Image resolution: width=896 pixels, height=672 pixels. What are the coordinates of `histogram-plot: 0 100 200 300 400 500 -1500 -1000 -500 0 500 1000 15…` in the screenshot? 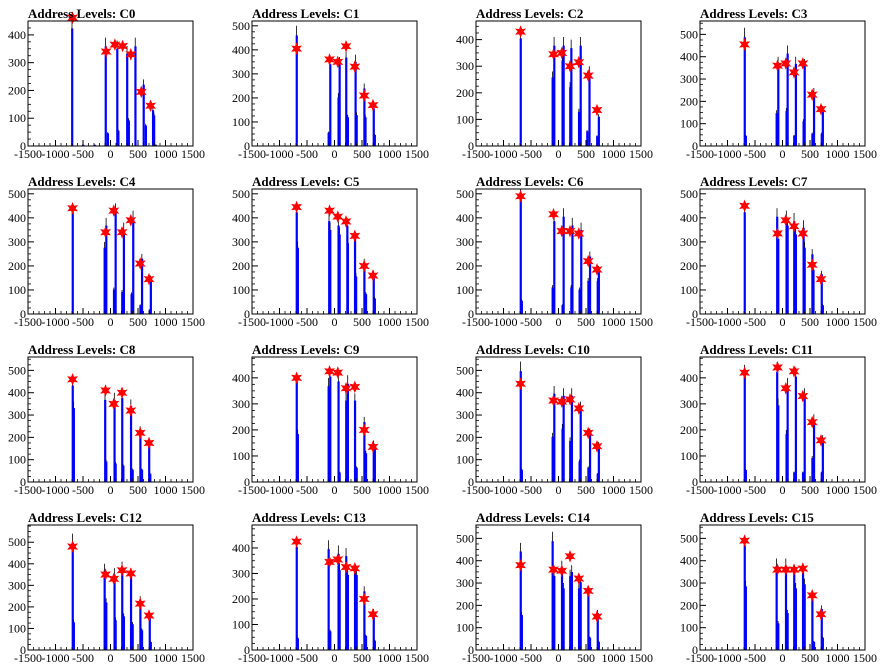 It's located at (106, 426).